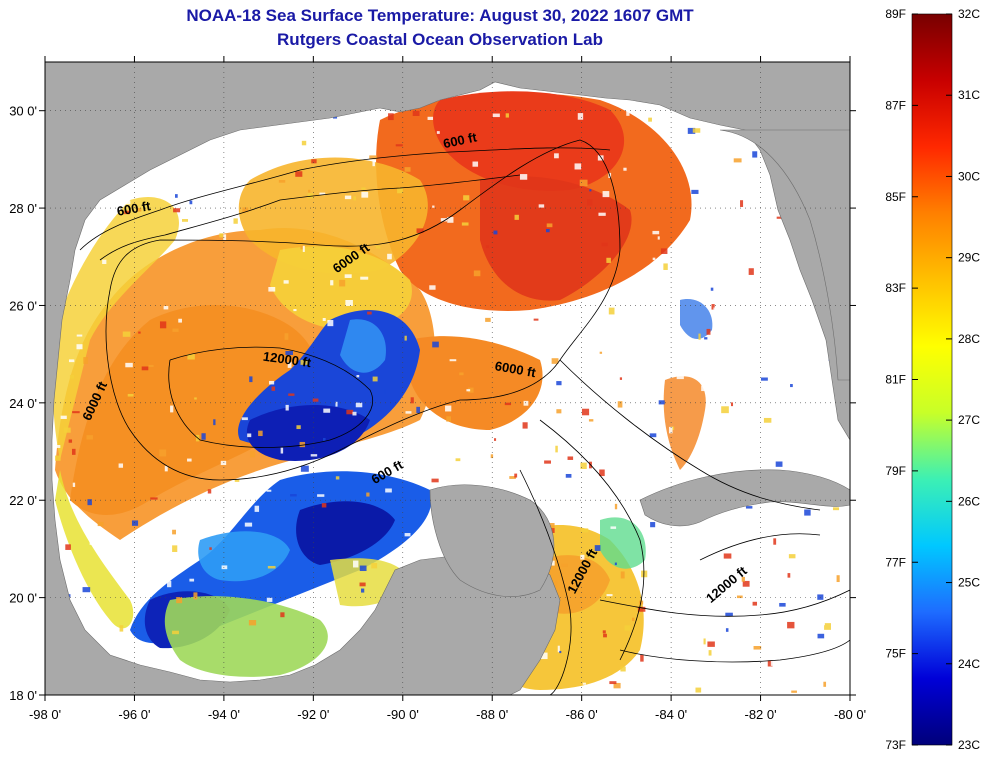 Image resolution: width=992 pixels, height=761 pixels. What do you see at coordinates (895, 654) in the screenshot?
I see `colorbar-f-label: 75F` at bounding box center [895, 654].